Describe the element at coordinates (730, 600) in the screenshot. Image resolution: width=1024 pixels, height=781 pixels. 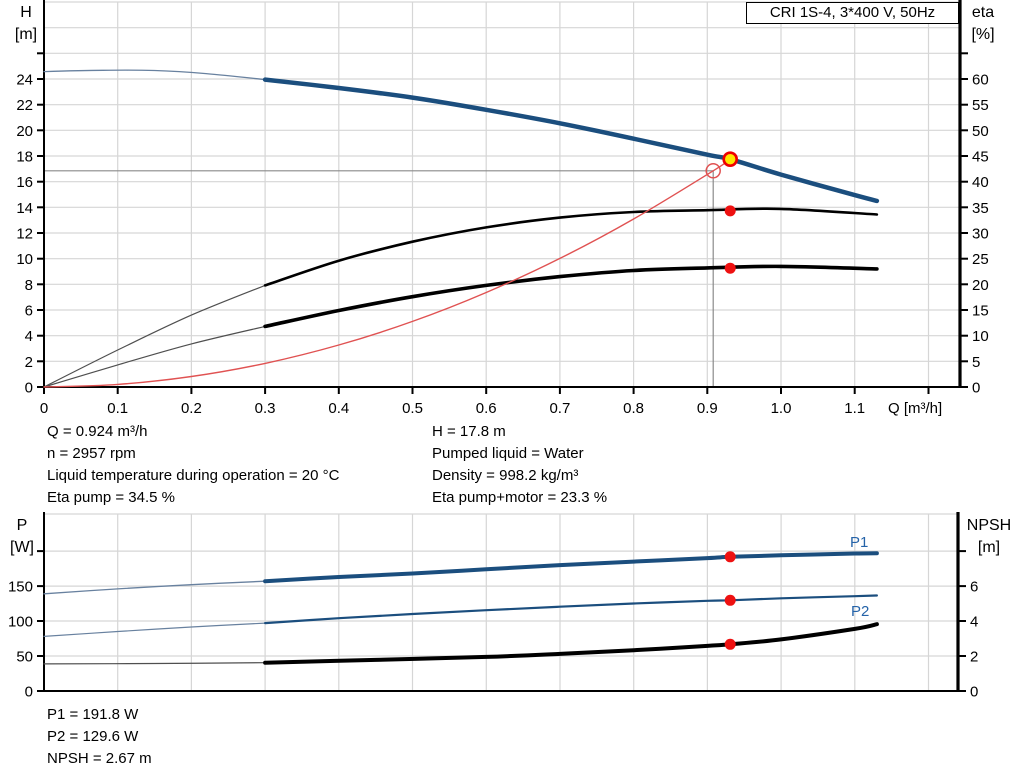
I see `p2-point` at that location.